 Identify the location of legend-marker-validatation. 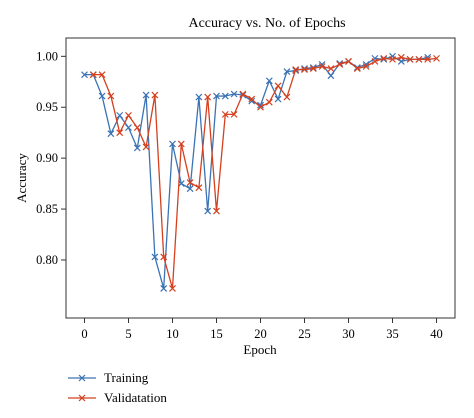
(82, 398).